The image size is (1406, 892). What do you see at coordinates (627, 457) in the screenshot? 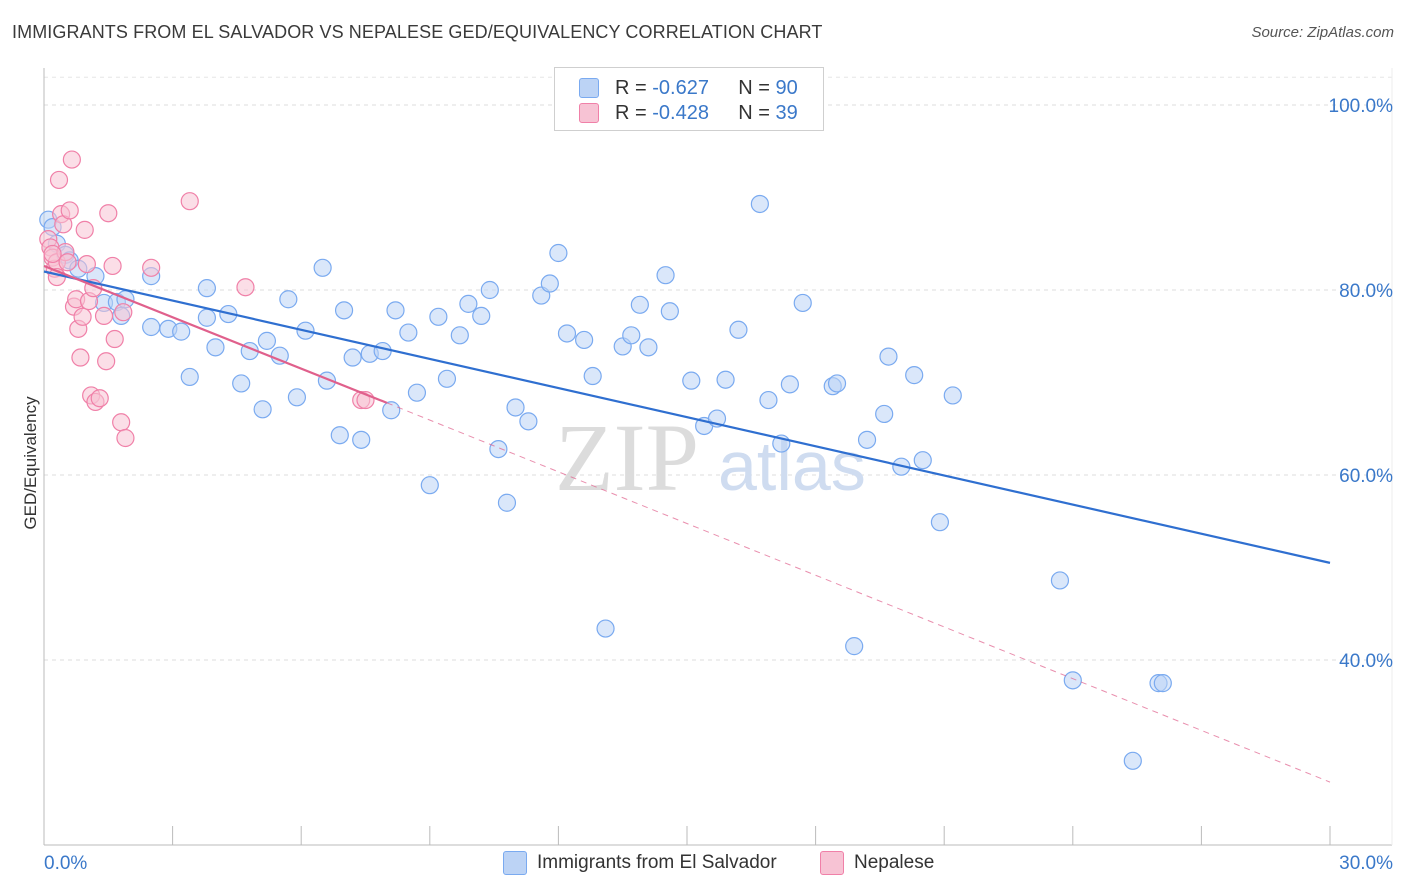
I see `watermark-zip: ZIP` at bounding box center [627, 457].